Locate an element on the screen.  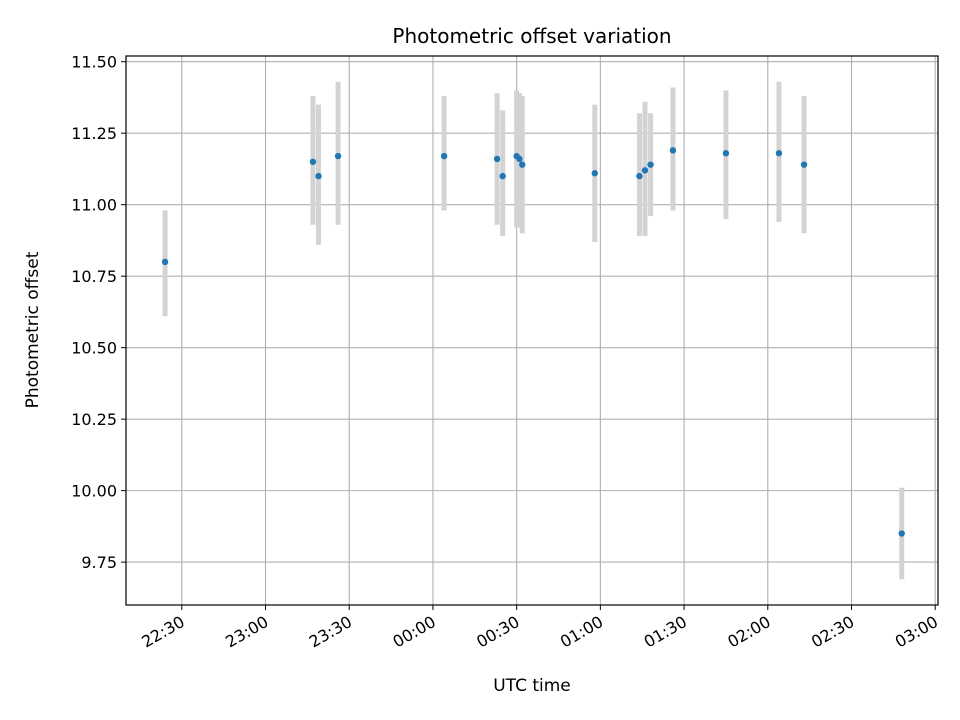
chart-title: Photometric offset variation is located at coordinates (531, 36).